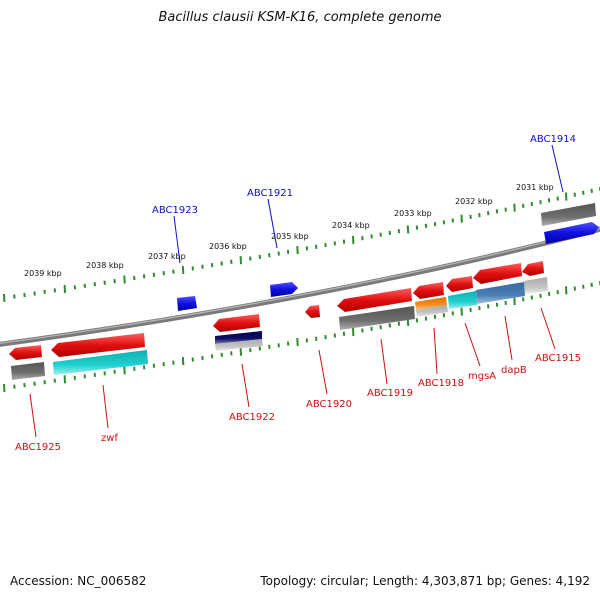  I want to click on leader-abc1918, so click(435, 351).